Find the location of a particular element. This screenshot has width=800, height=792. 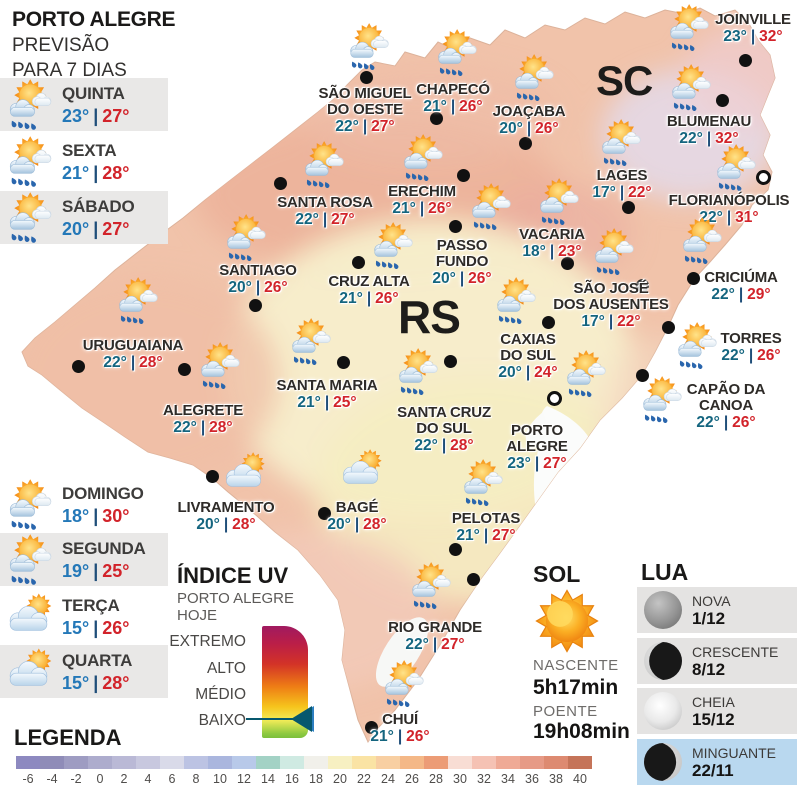

city-rio-grande: RIO GRANDE 22° | 27° is located at coordinates (435, 636).